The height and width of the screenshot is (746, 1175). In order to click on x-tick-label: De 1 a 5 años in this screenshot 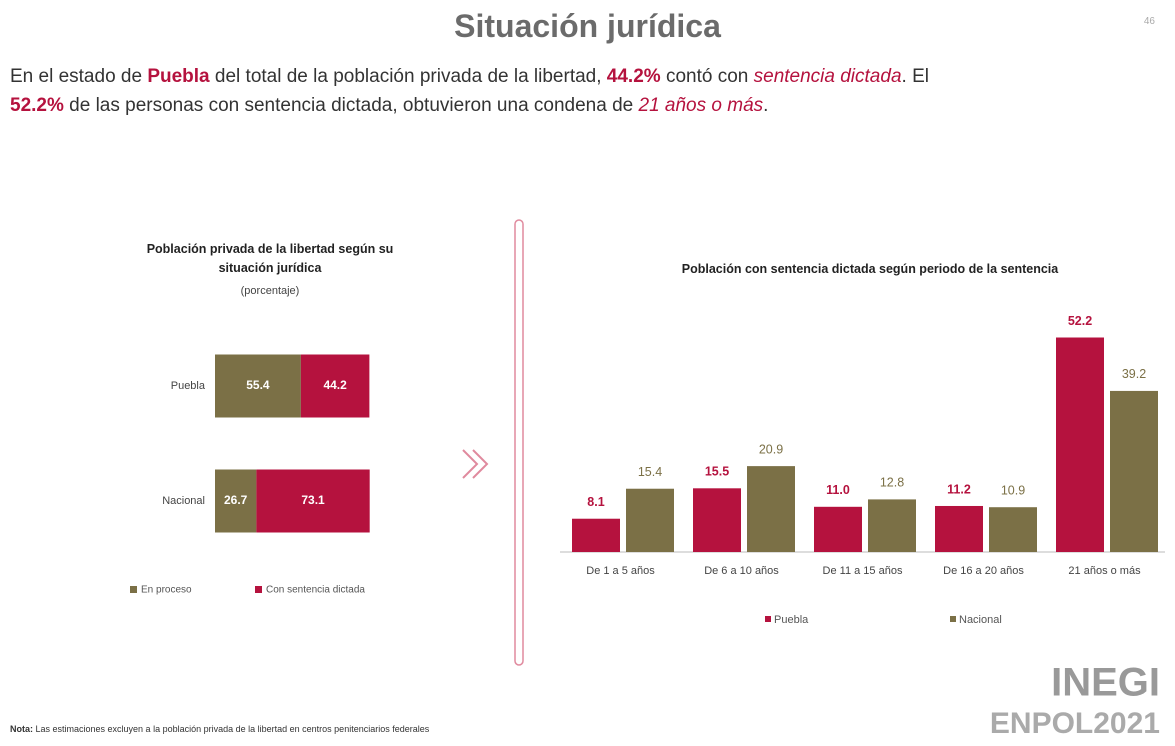, I will do `click(620, 571)`.